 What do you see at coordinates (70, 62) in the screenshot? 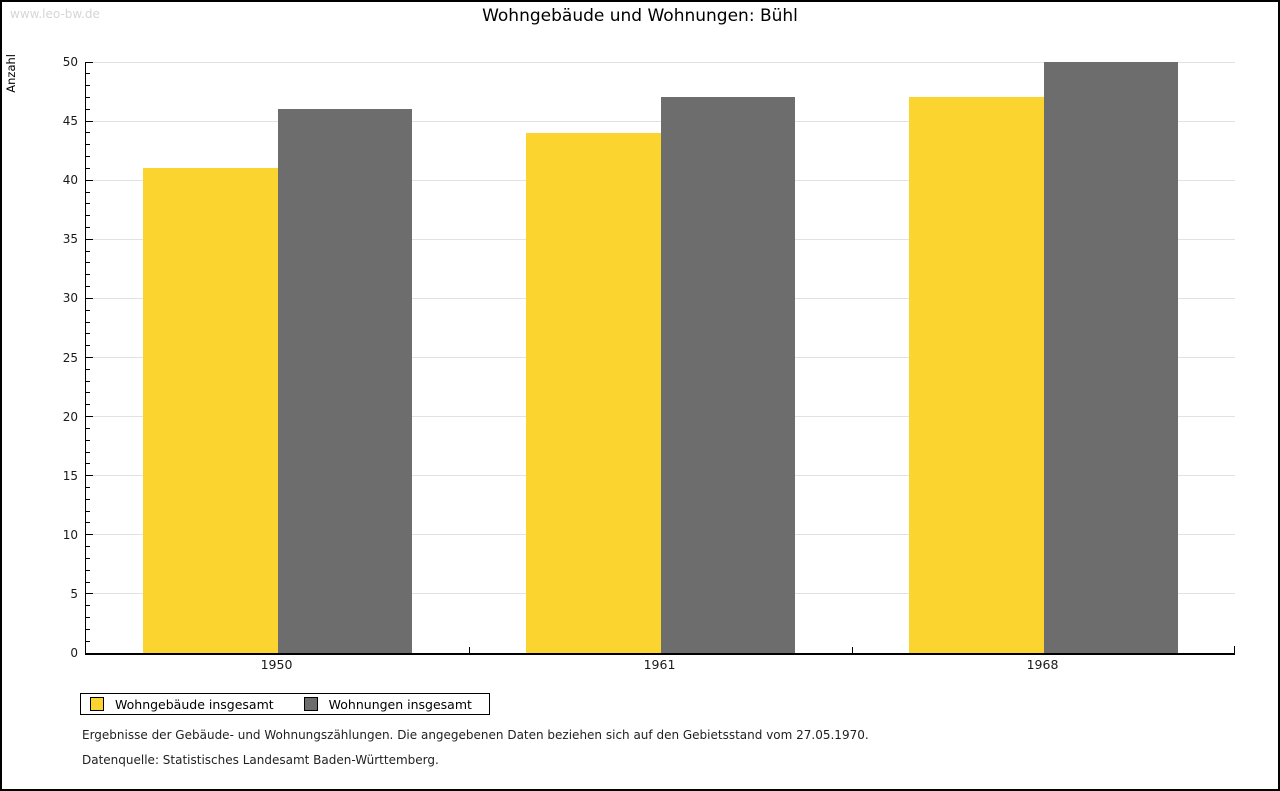
I see `y-tick-label: 50` at bounding box center [70, 62].